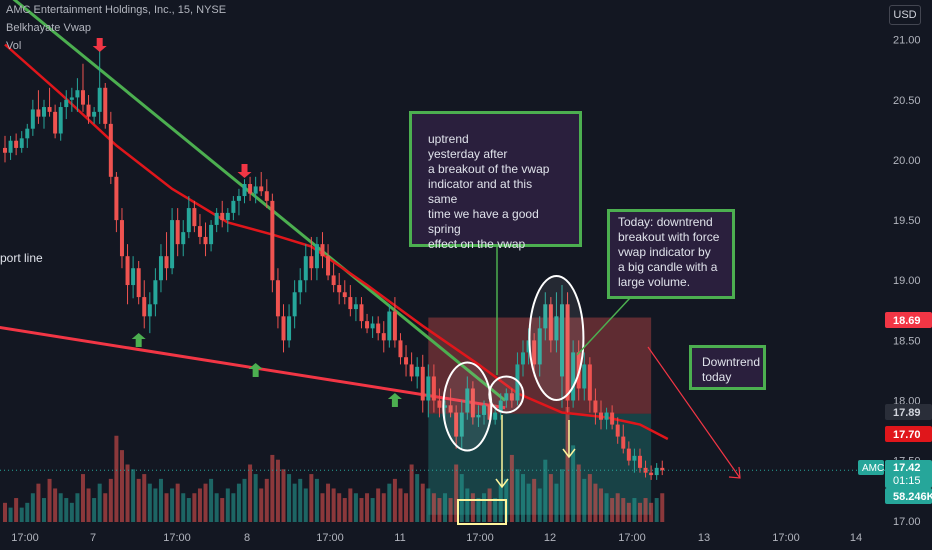  Describe the element at coordinates (394, 400) in the screenshot. I see `buy-arrow-icon` at that location.